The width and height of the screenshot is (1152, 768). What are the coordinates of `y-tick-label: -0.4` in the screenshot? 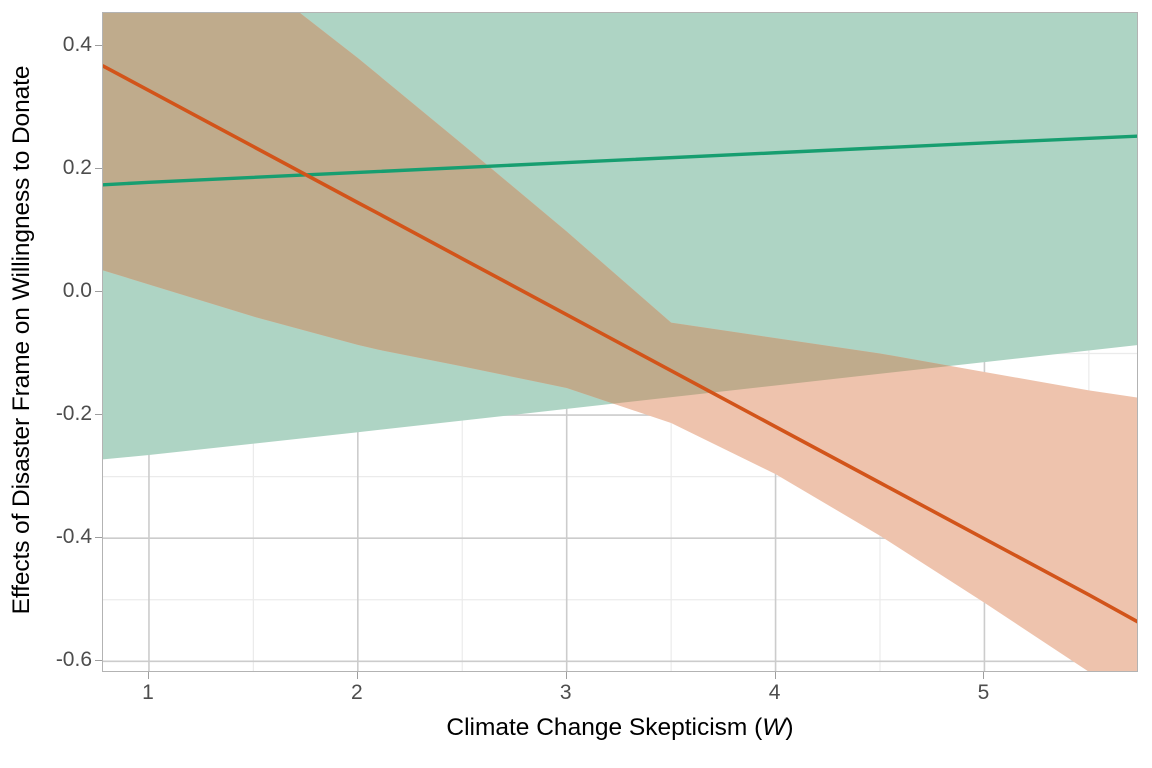 It's located at (73, 537).